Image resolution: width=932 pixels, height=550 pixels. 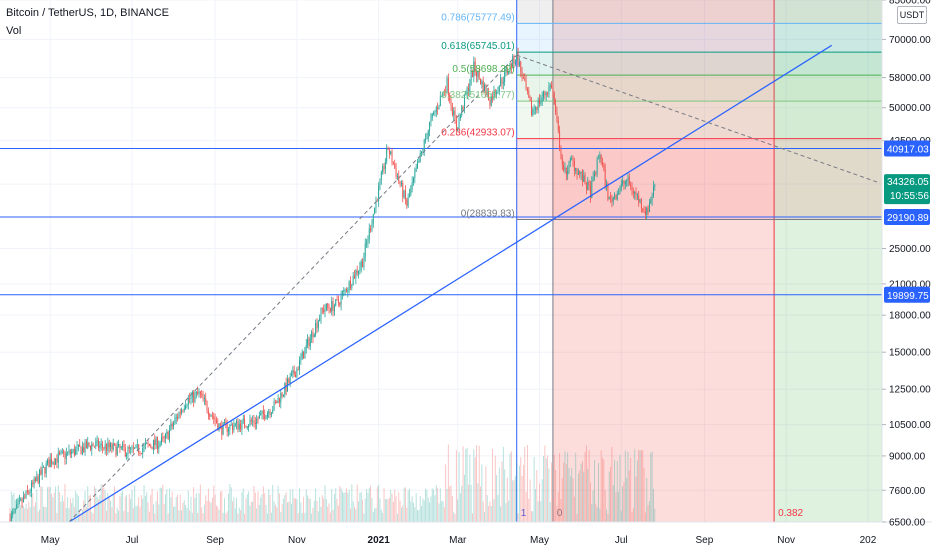 What do you see at coordinates (786, 540) in the screenshot?
I see `x-tick-label: Nov` at bounding box center [786, 540].